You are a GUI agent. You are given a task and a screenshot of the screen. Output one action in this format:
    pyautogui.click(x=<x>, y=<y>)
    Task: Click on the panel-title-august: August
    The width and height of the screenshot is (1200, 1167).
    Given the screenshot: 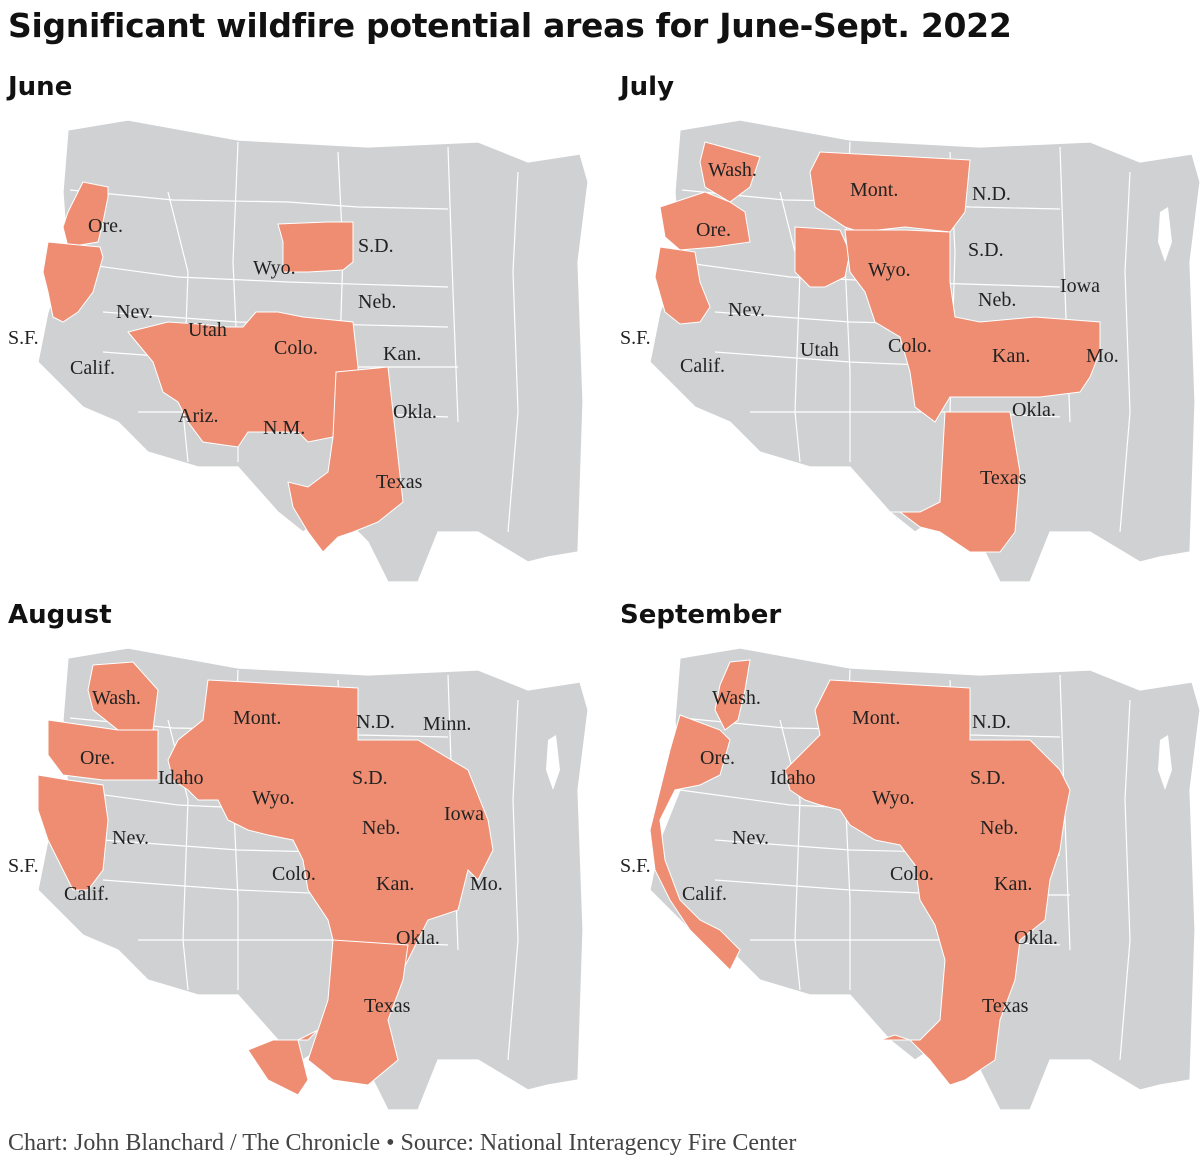 What is the action you would take?
    pyautogui.click(x=60, y=615)
    